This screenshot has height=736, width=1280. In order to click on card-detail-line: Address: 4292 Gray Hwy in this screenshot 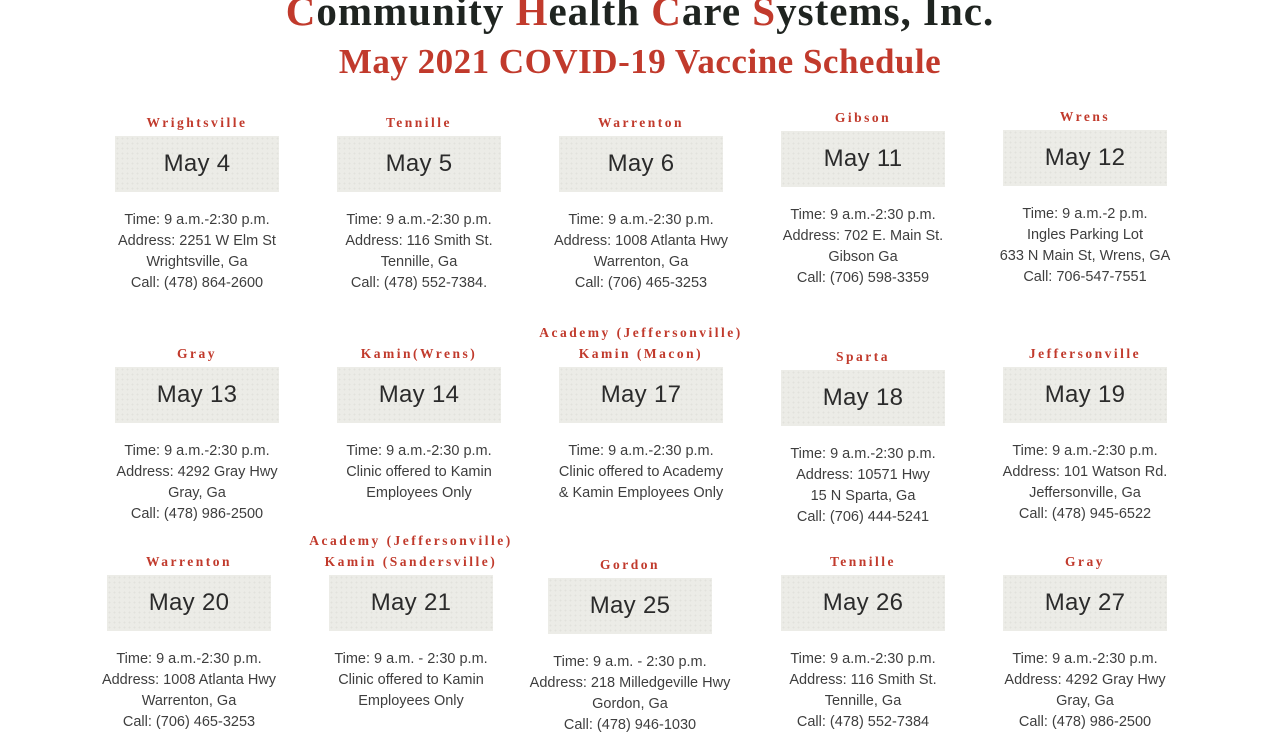, I will do `click(197, 472)`.